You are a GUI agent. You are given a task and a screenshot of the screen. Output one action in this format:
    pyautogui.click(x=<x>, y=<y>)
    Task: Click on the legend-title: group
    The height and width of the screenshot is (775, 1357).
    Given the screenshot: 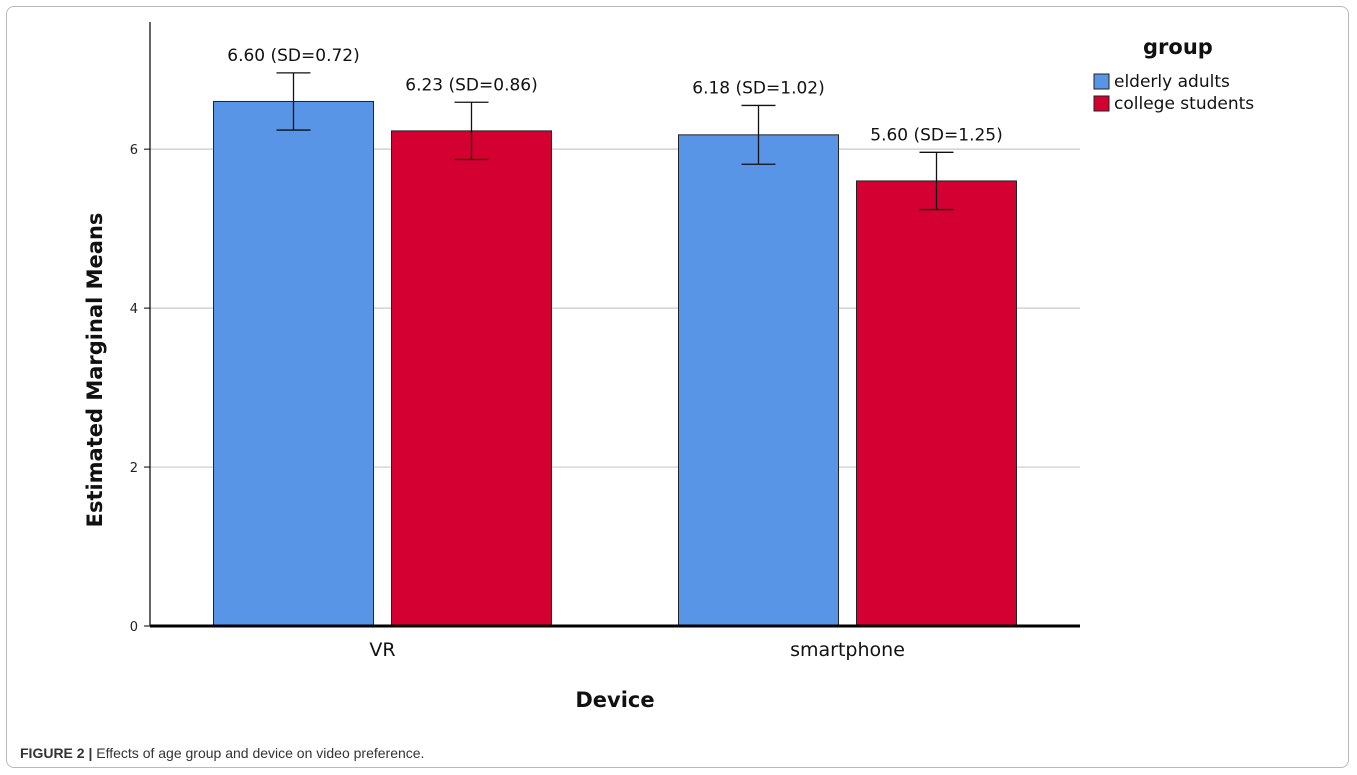 What is the action you would take?
    pyautogui.click(x=1178, y=47)
    